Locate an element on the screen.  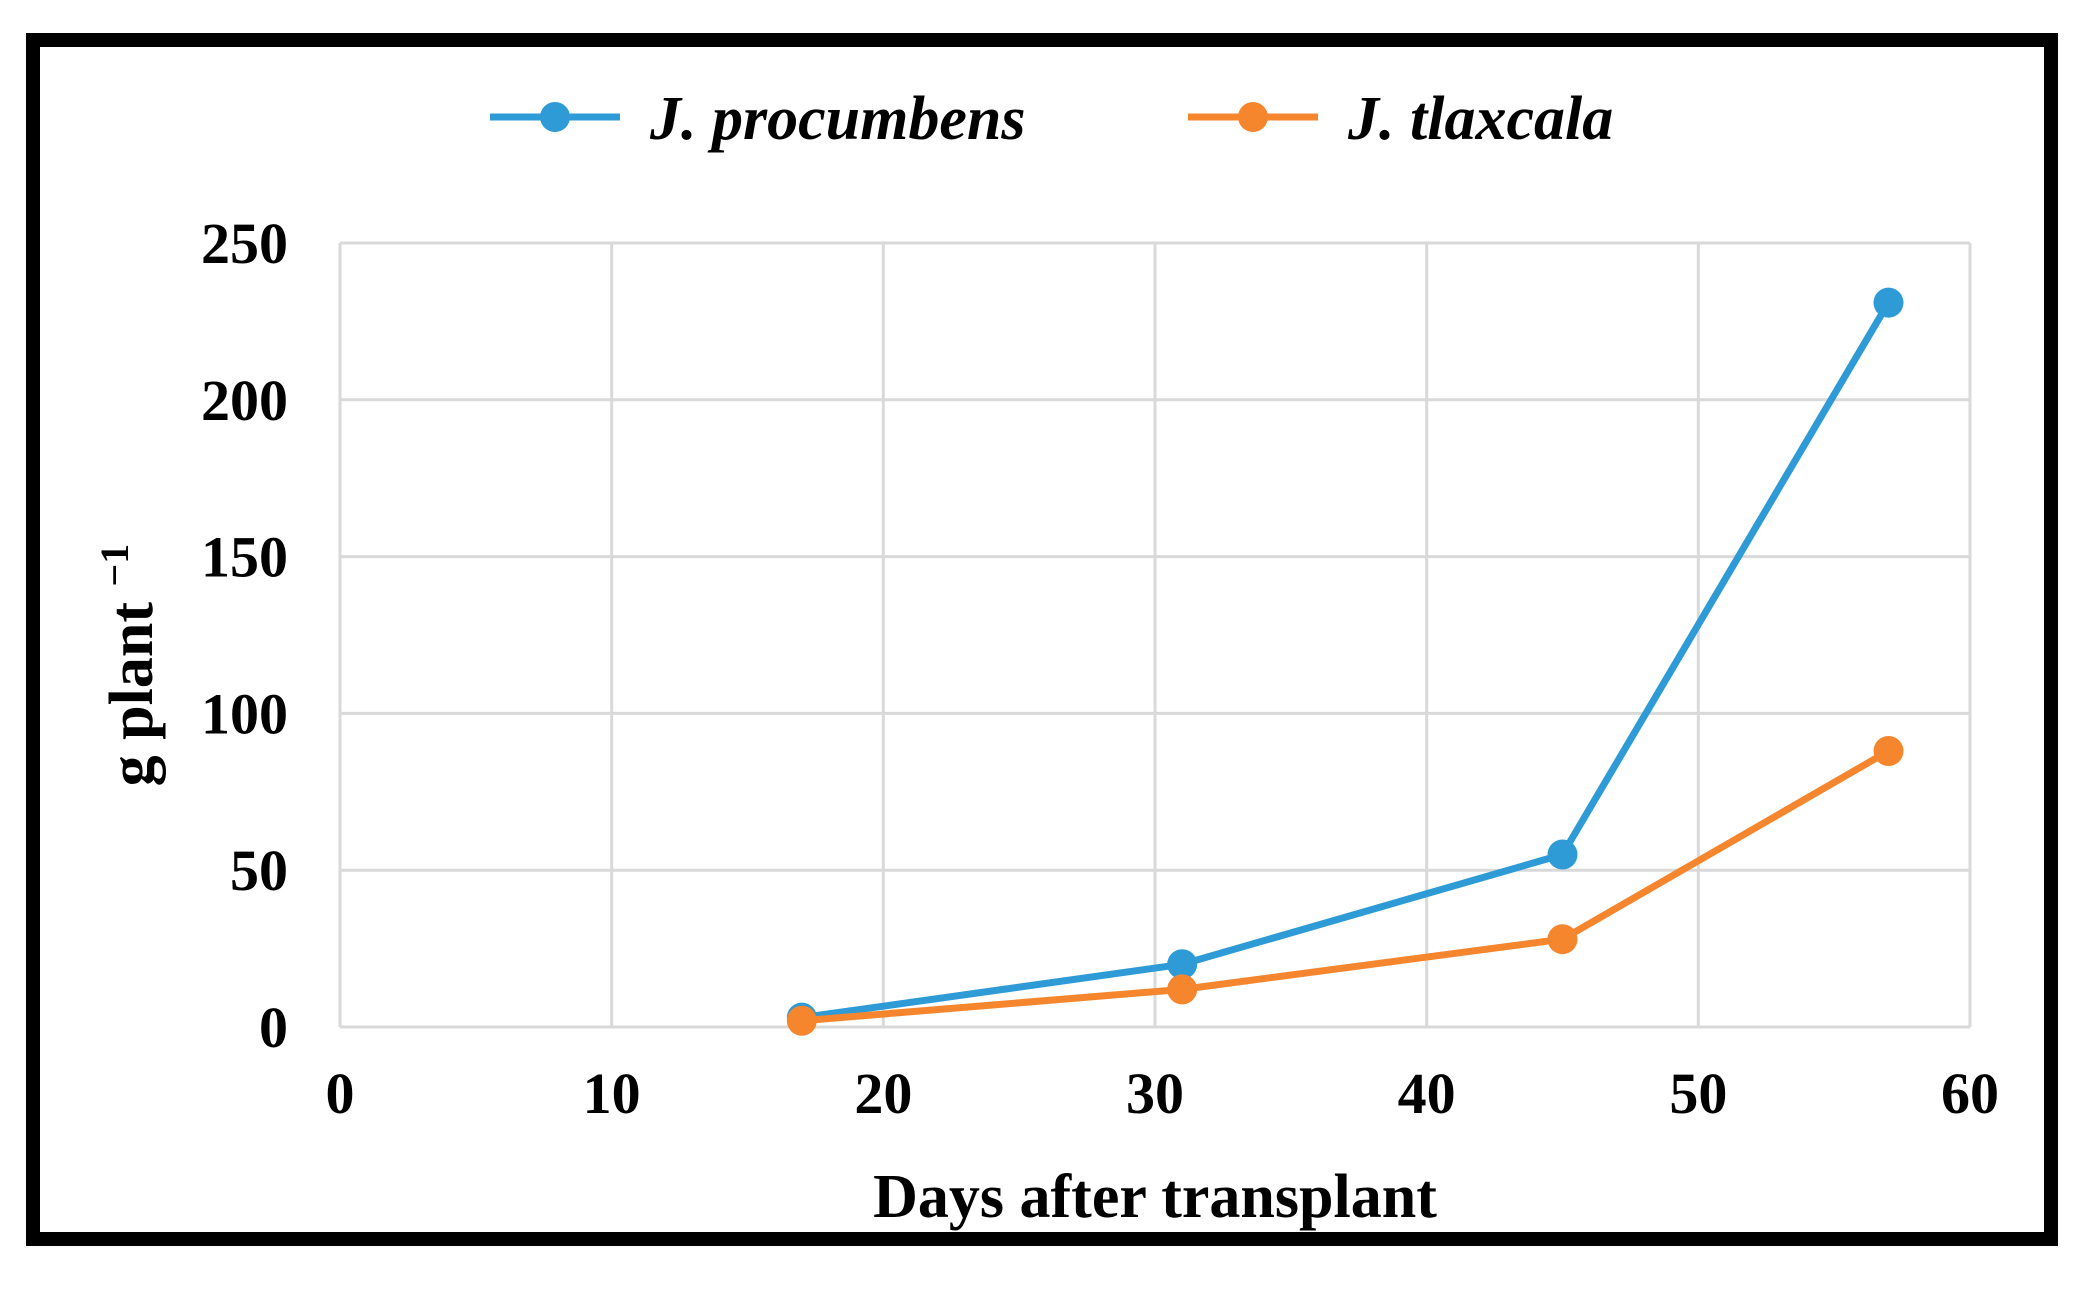
x-tick-label: 30 is located at coordinates (1155, 1093).